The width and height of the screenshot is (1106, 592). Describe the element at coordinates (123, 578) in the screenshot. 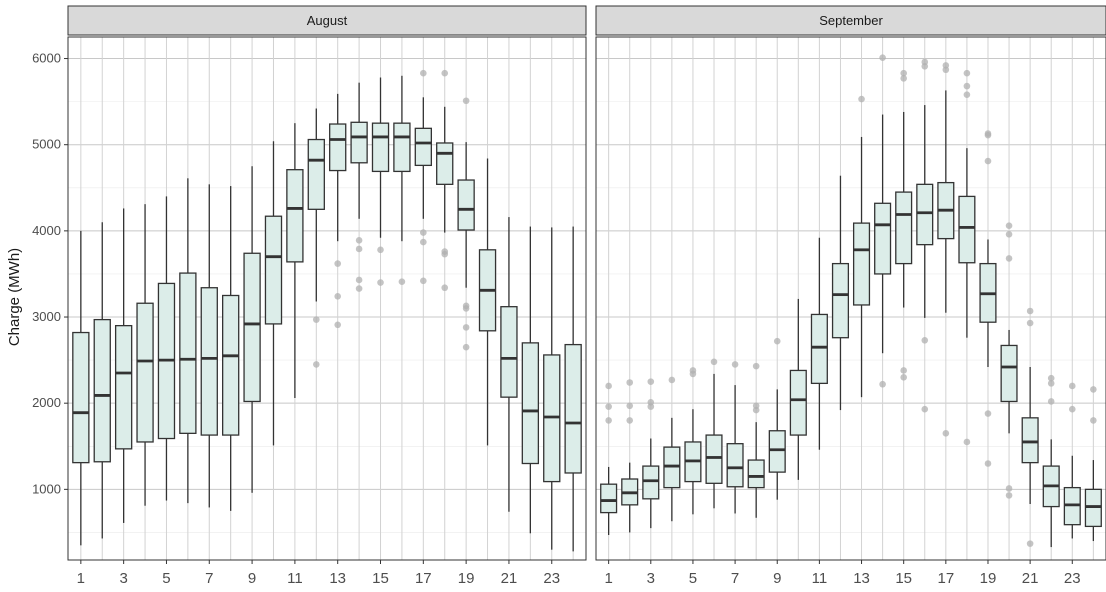

I see `x-tick-label: 3` at that location.